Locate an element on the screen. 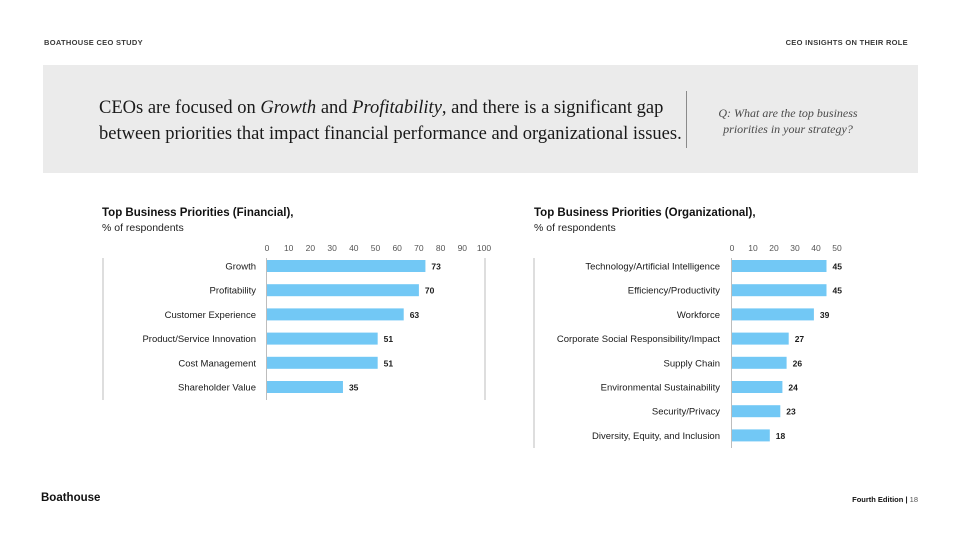 This screenshot has height=540, width=960. chart-financial-category-label: Shareholder Value is located at coordinates (217, 388).